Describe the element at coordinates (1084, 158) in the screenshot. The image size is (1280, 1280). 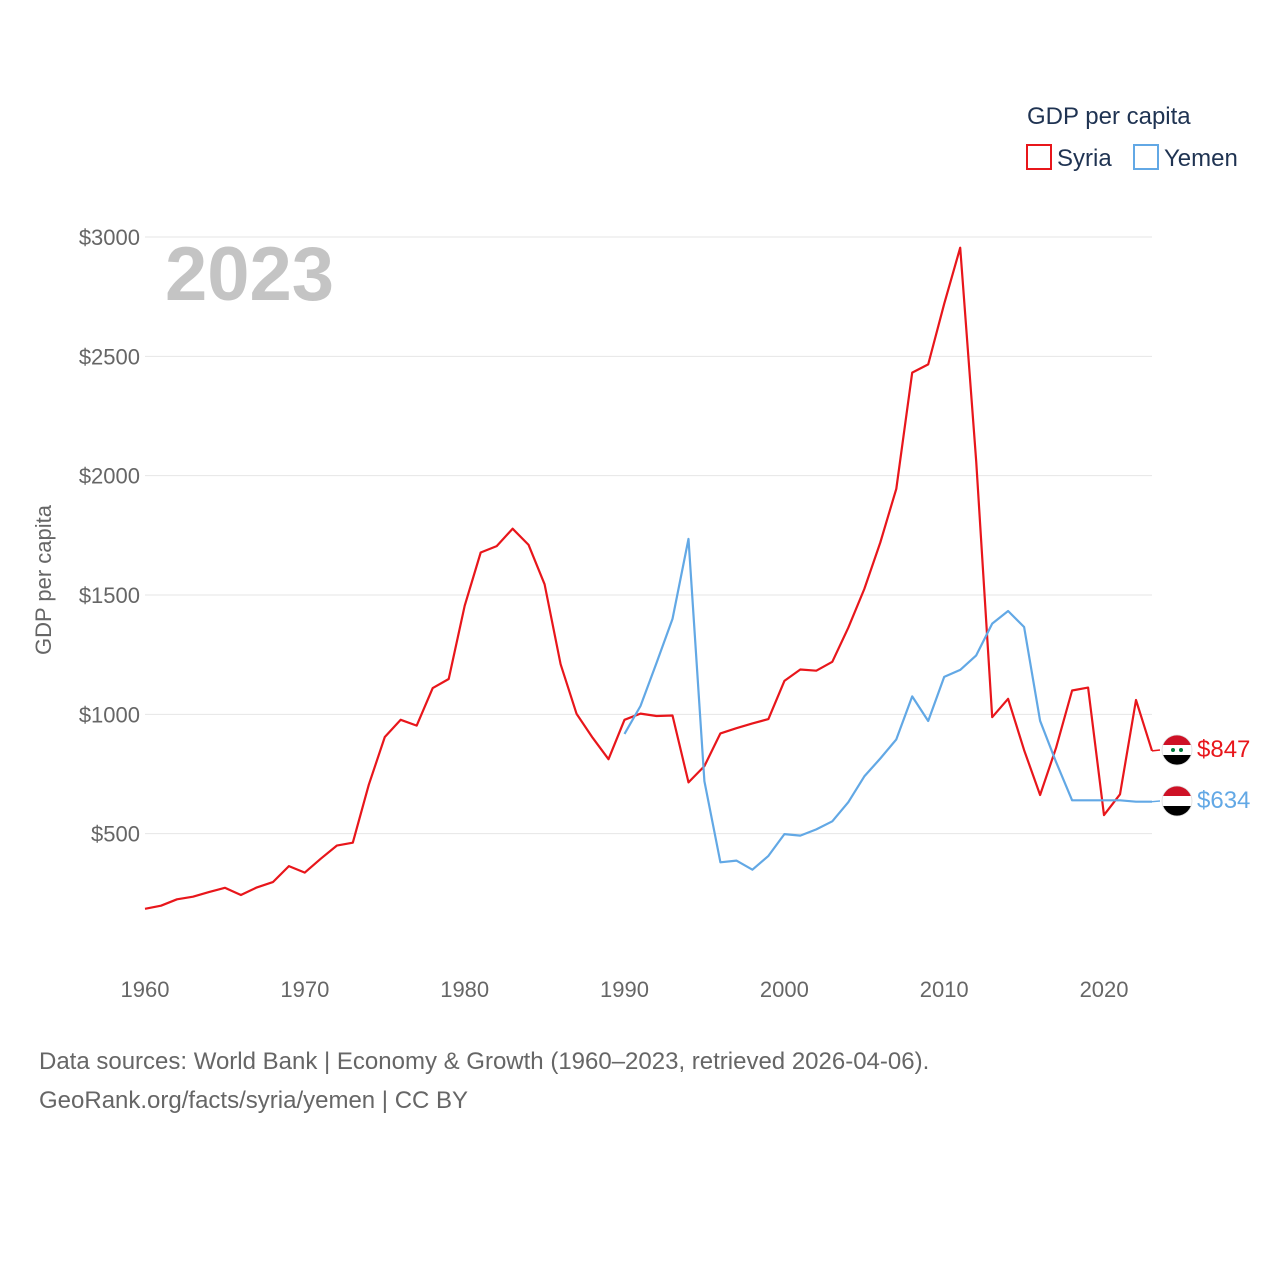
I see `legend-label-syria: Syria` at that location.